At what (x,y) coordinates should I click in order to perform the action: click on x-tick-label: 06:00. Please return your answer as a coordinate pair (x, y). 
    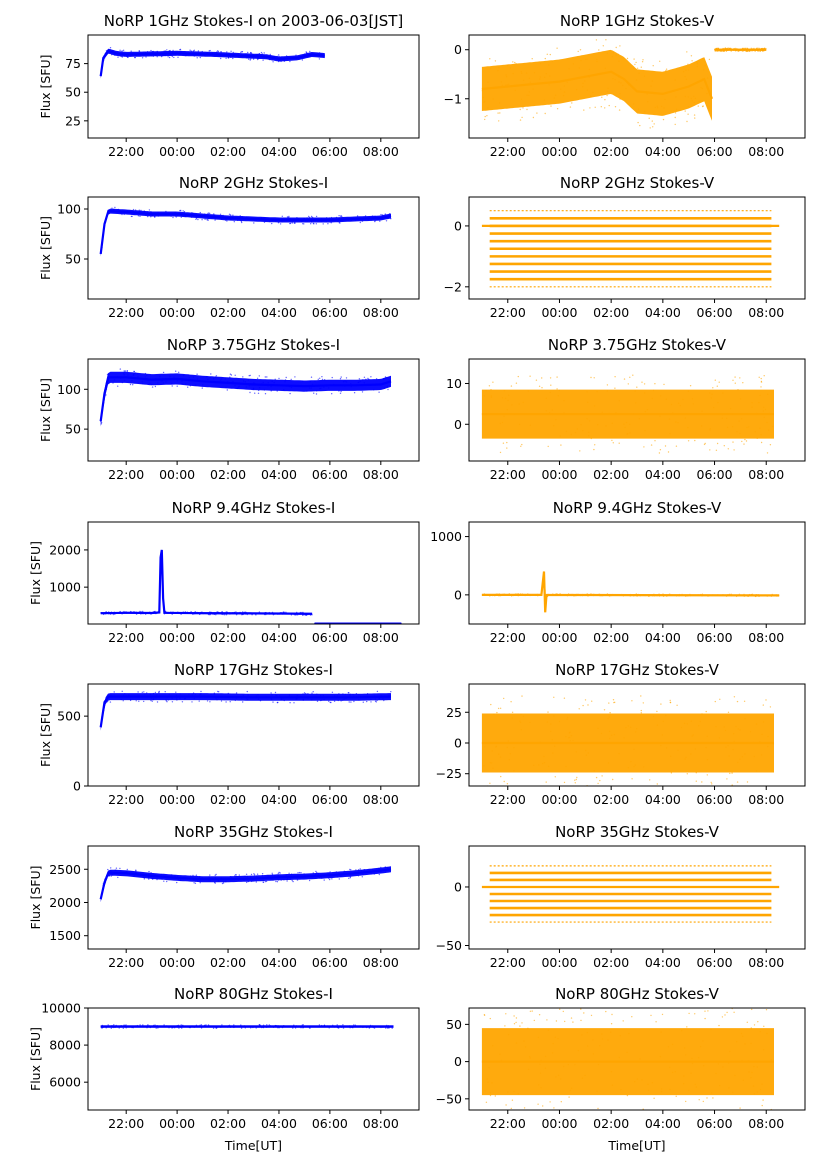
    Looking at the image, I should click on (330, 1123).